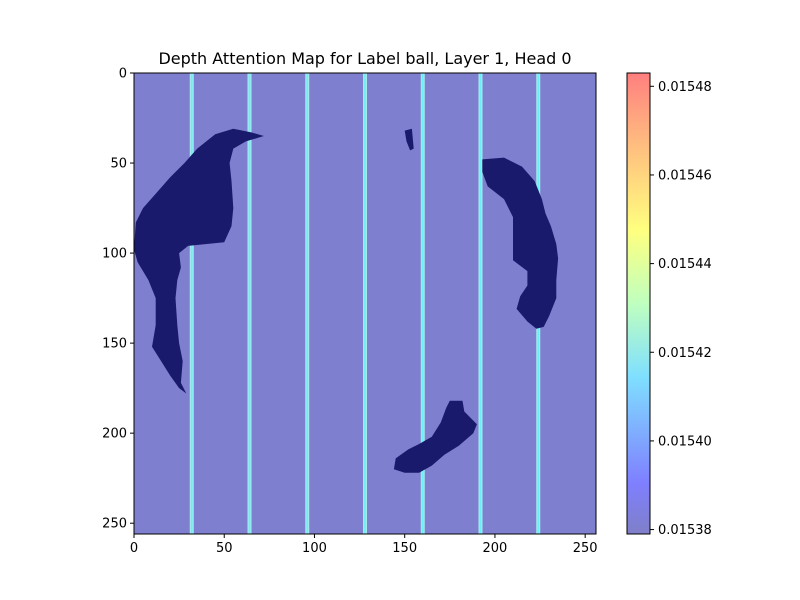 This screenshot has width=800, height=600. What do you see at coordinates (199, 261) in the screenshot?
I see `mask-left-blob` at bounding box center [199, 261].